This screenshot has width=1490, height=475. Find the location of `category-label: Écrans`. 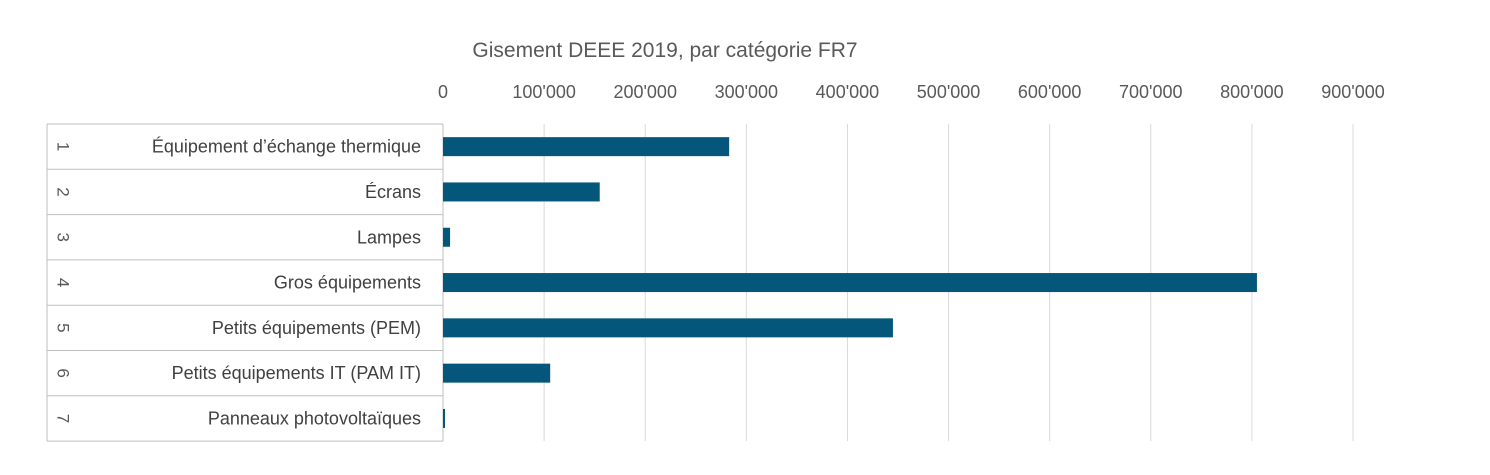

category-label: Écrans is located at coordinates (393, 192).